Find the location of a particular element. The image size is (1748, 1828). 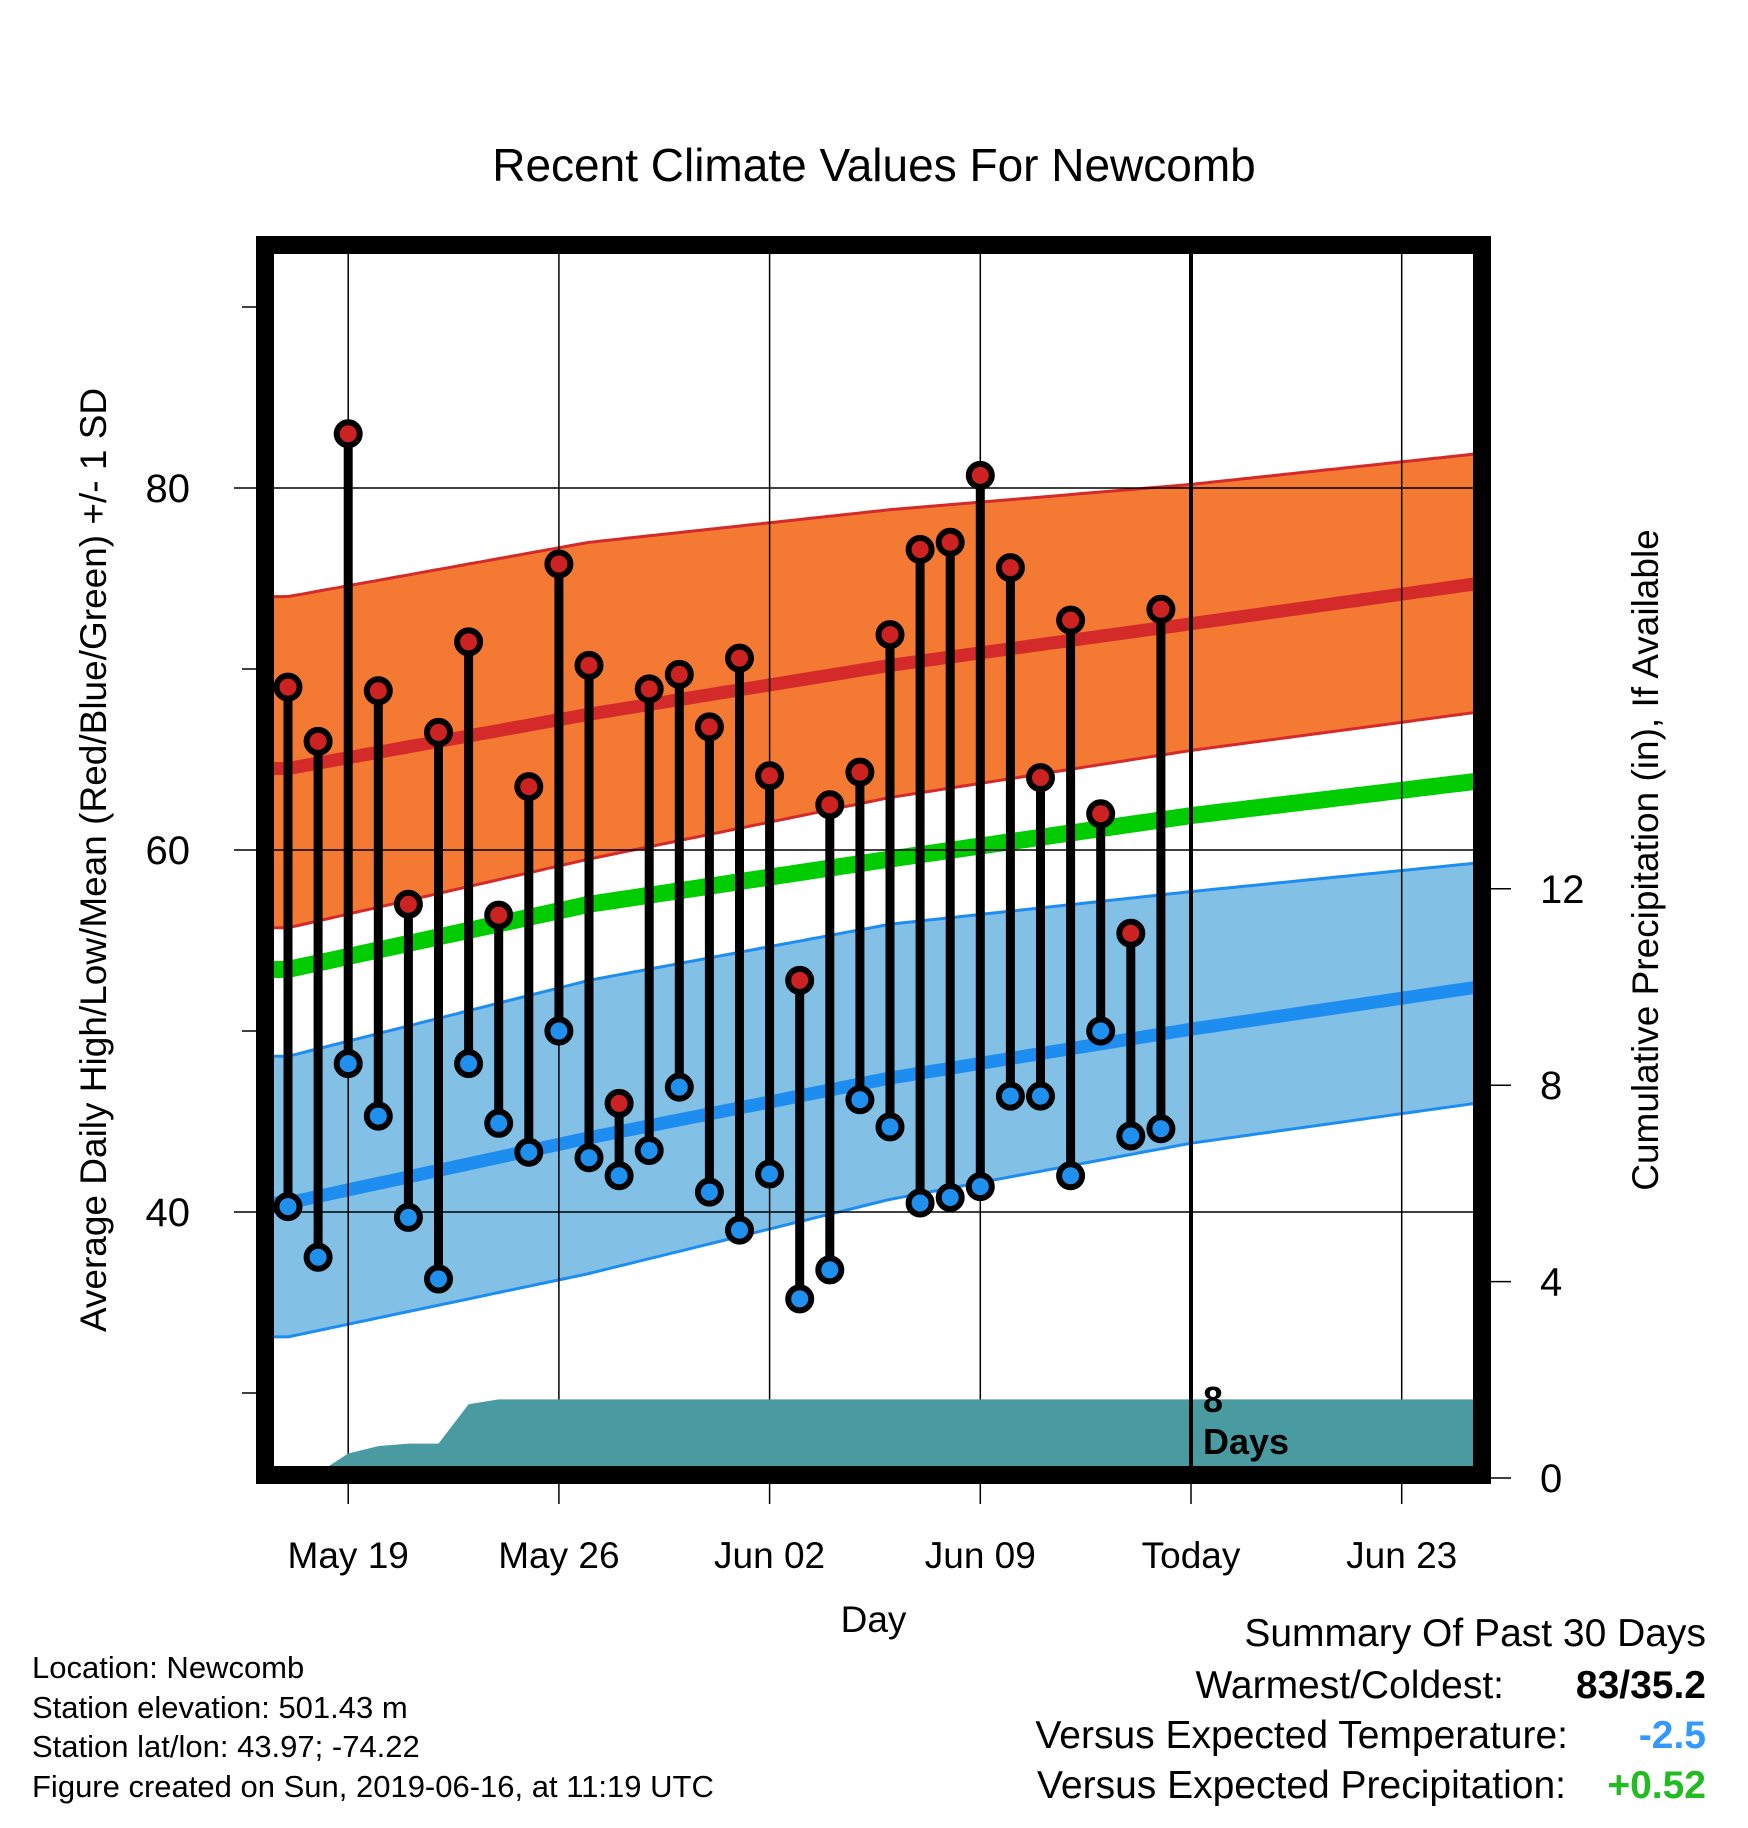

temp-vs-expected-label: Versus Expected Temperature: is located at coordinates (1301, 1735).